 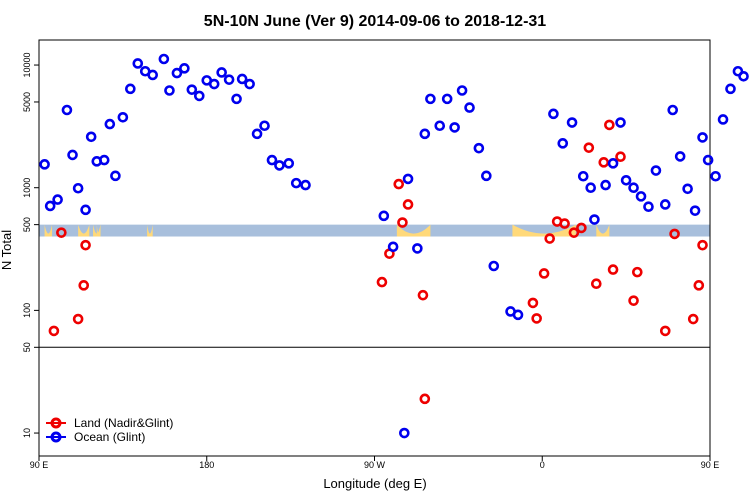 What do you see at coordinates (542, 465) in the screenshot?
I see `x-tick-label: 0` at bounding box center [542, 465].